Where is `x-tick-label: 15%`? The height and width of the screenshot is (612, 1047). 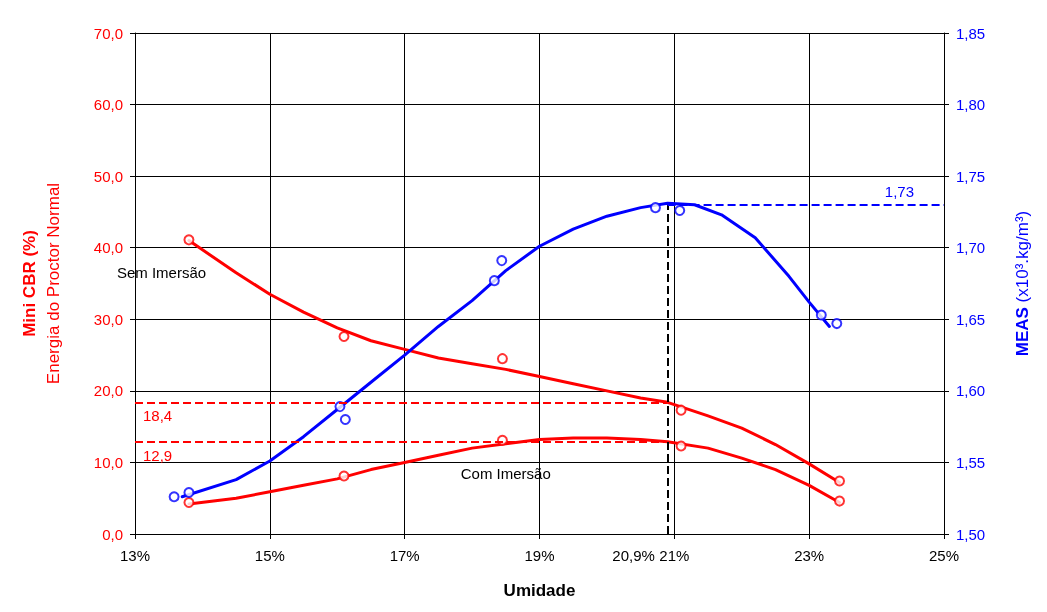 x-tick-label: 15% is located at coordinates (269, 555).